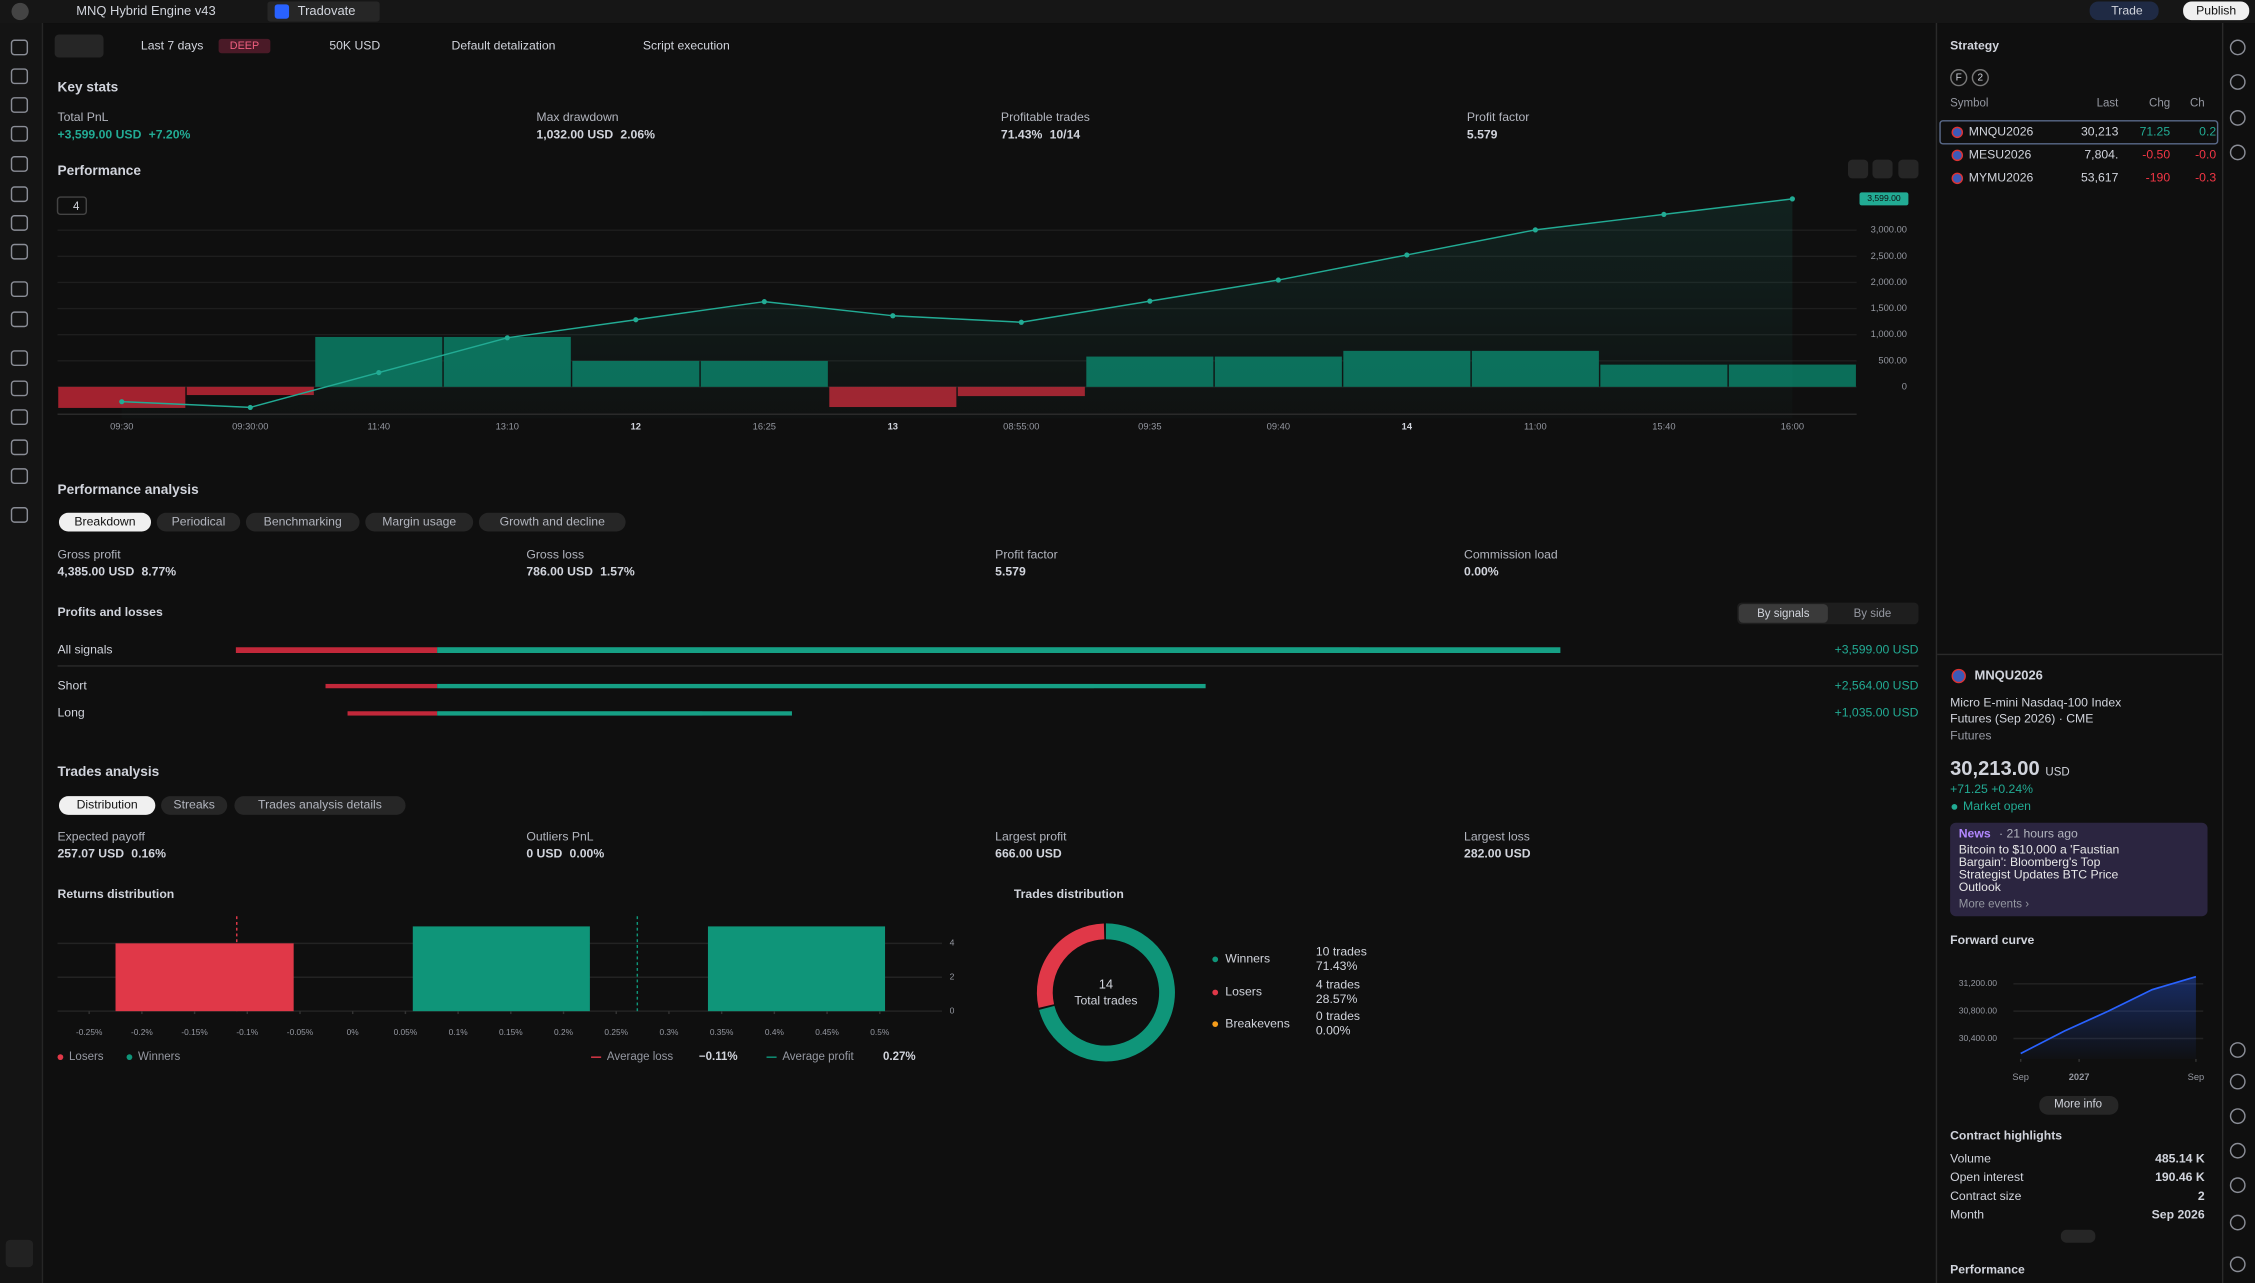 This screenshot has height=1283, width=2255. What do you see at coordinates (79, 46) in the screenshot?
I see `view-toggle` at bounding box center [79, 46].